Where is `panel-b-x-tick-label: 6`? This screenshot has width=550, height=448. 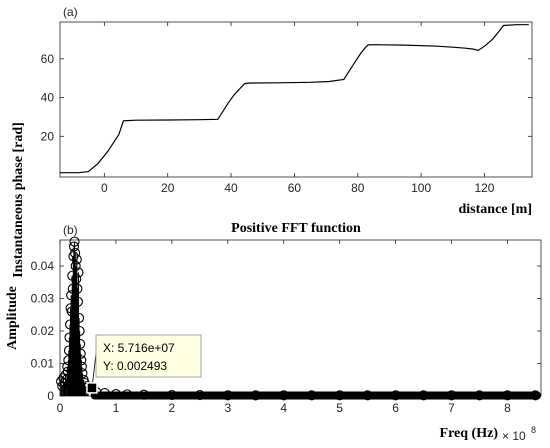 panel-b-x-tick-label: 6 is located at coordinates (395, 408).